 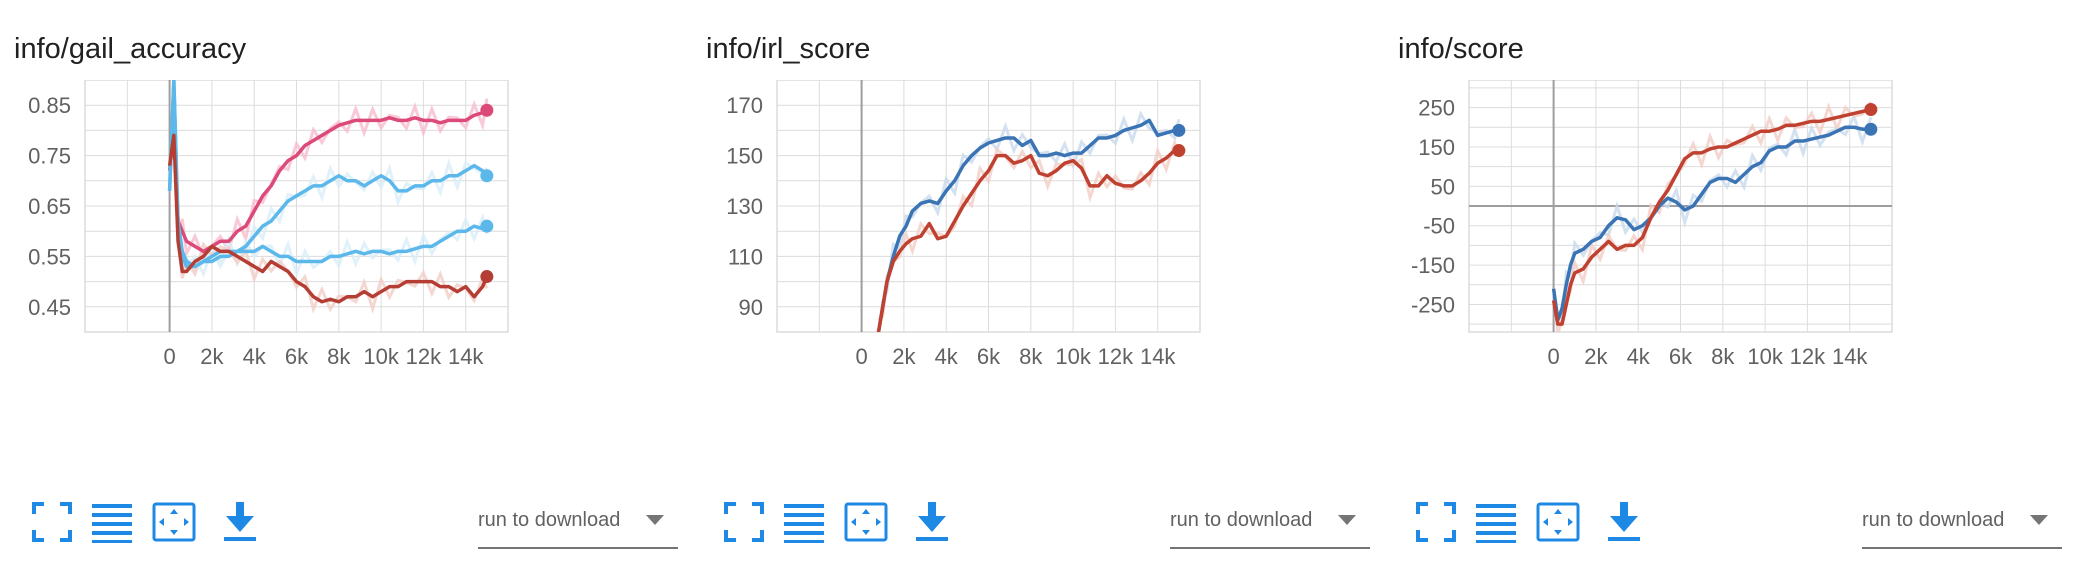 What do you see at coordinates (130, 49) in the screenshot?
I see `chart-title: info/gail_accuracy` at bounding box center [130, 49].